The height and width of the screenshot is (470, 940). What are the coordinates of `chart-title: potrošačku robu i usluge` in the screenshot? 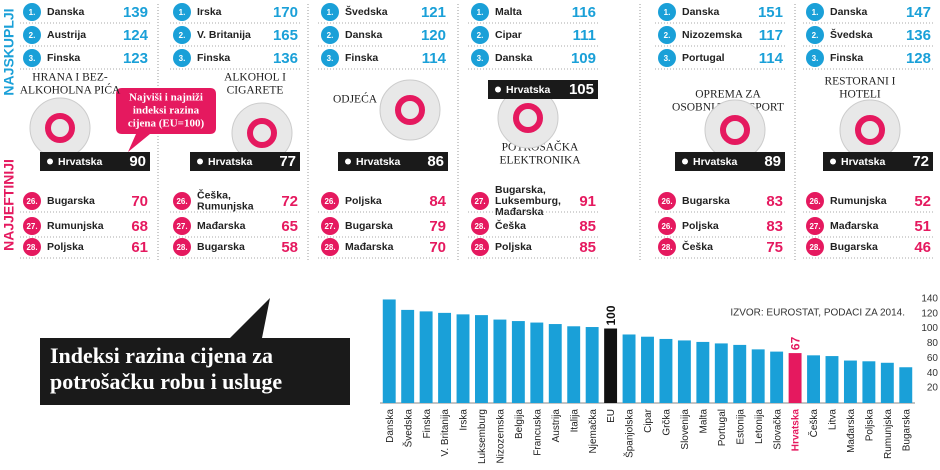 It's located at (166, 381).